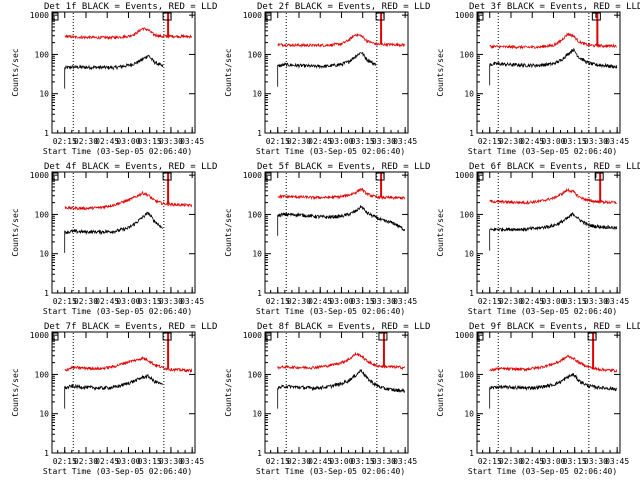 The height and width of the screenshot is (480, 640). Describe the element at coordinates (343, 167) in the screenshot. I see `chart-title: Det 5f BLACK = Events, RED = LLD` at that location.